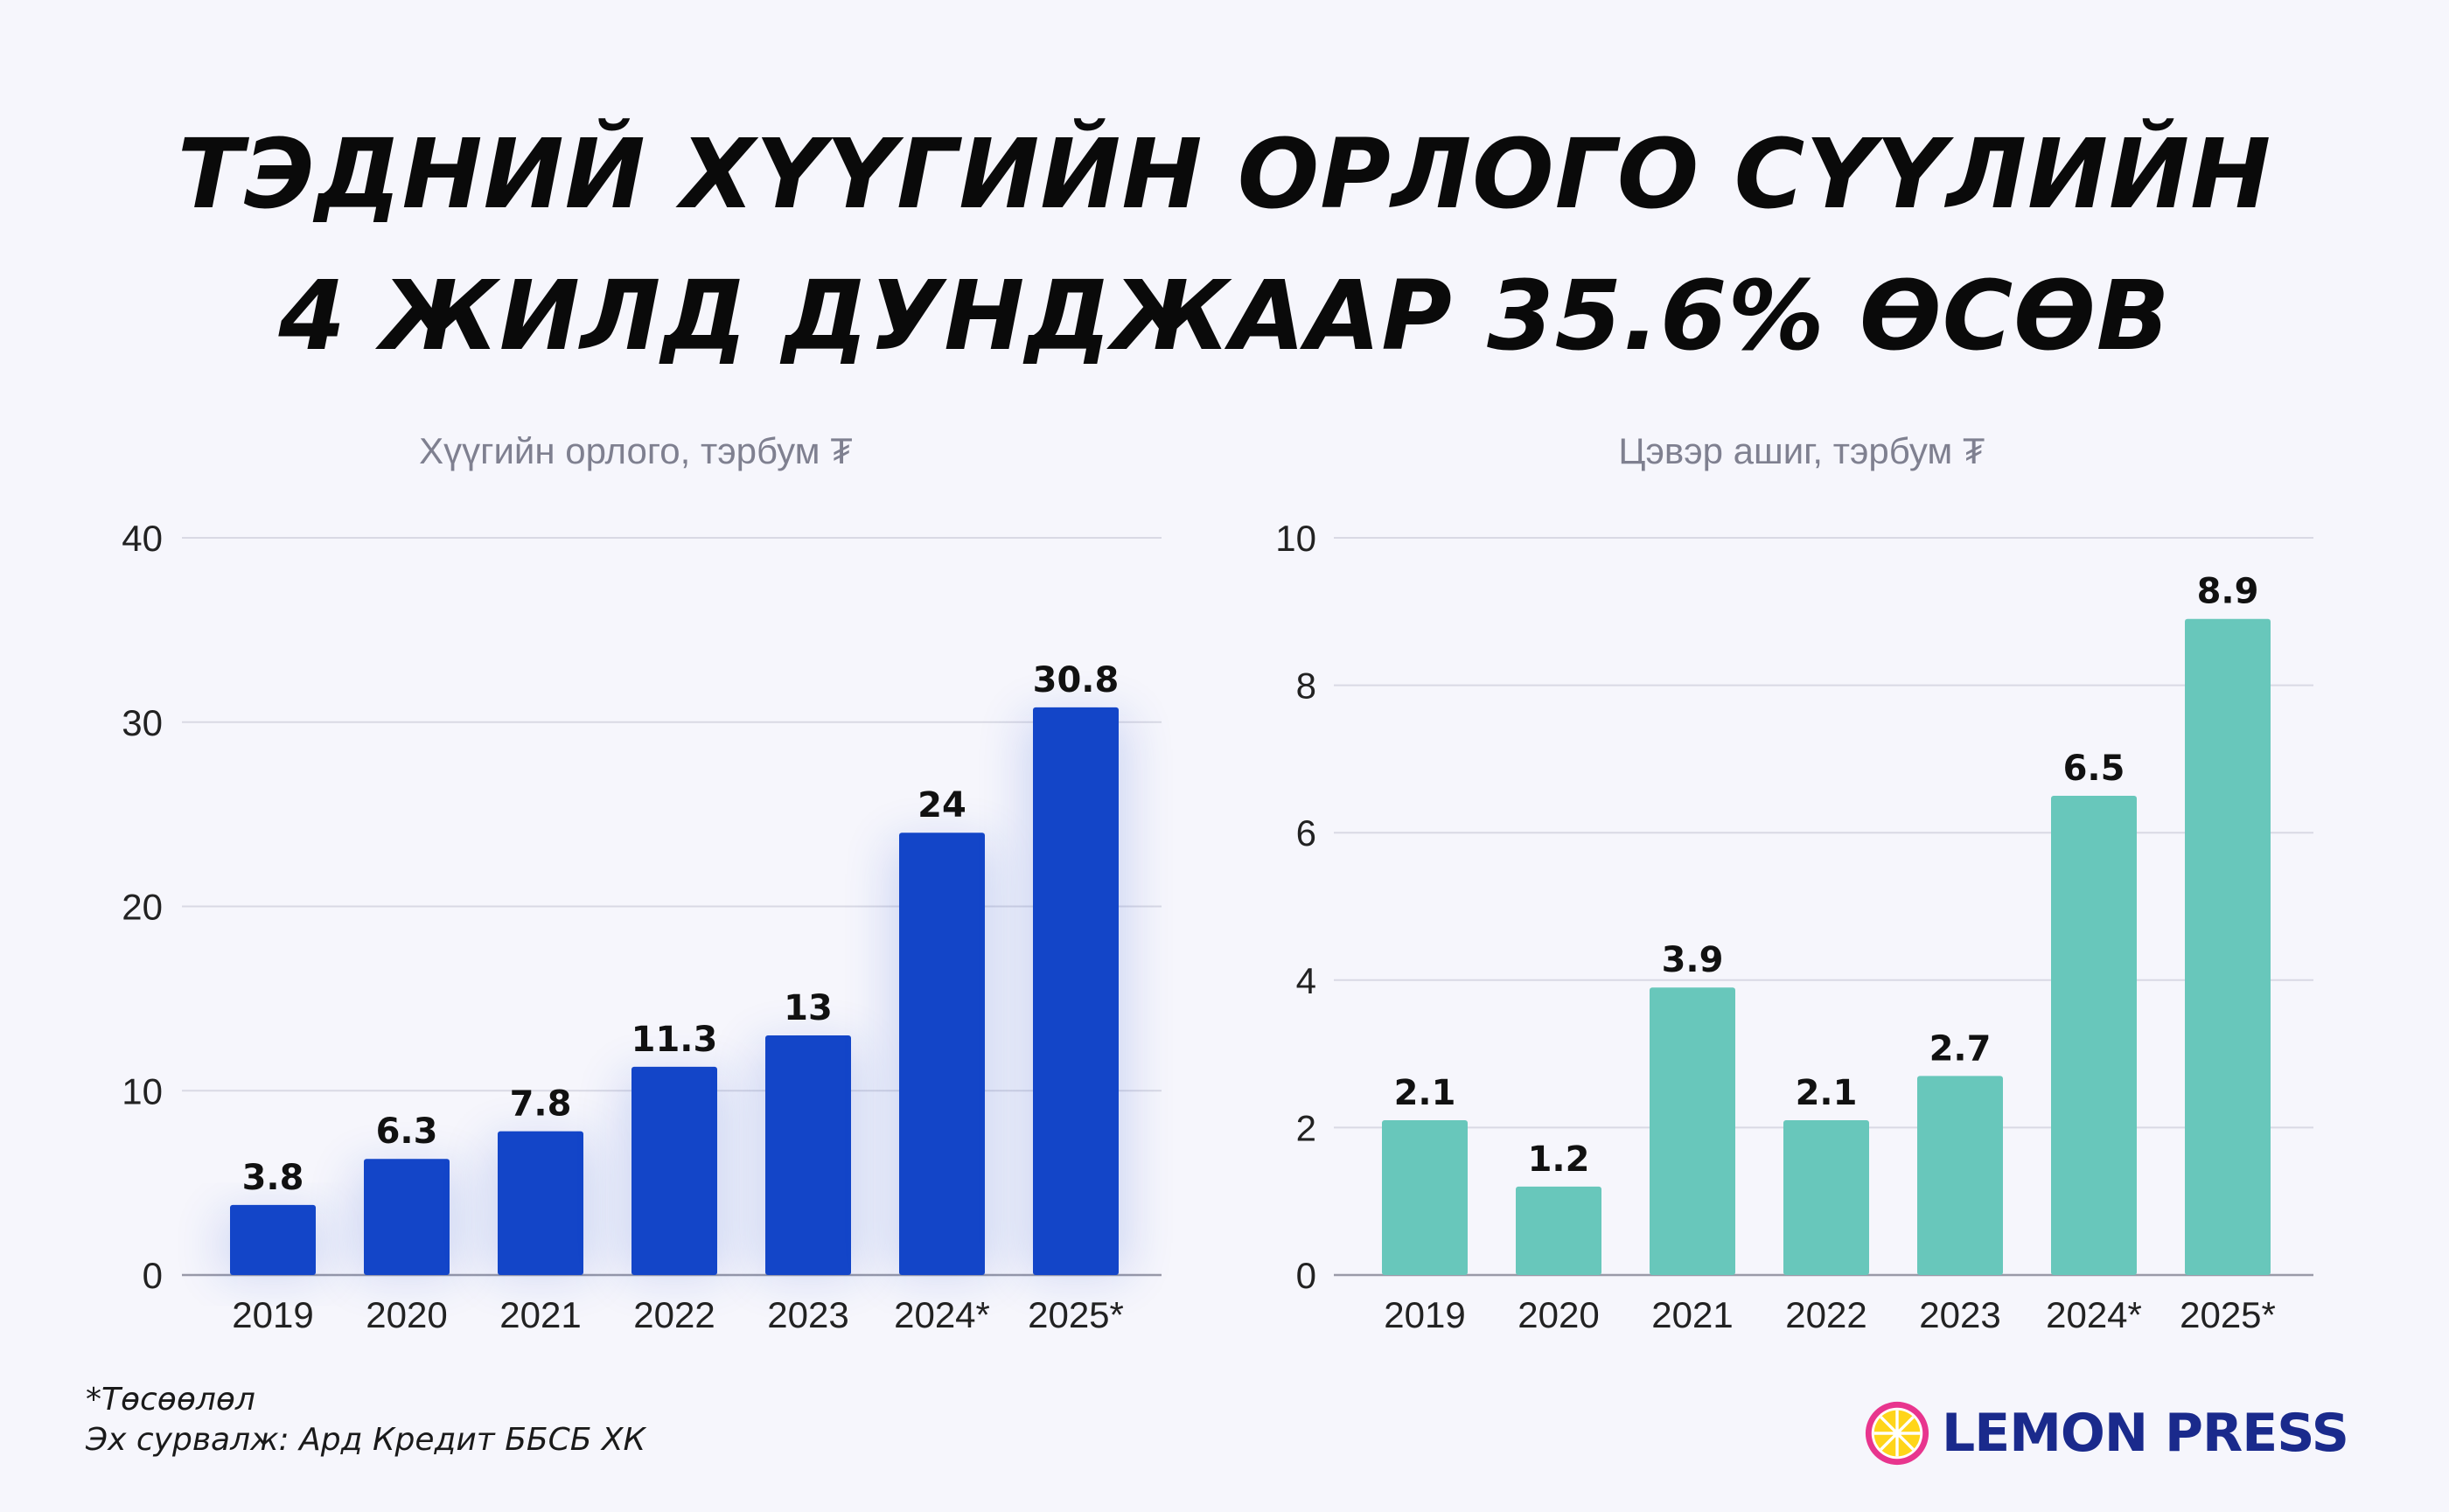 The height and width of the screenshot is (1512, 2449). What do you see at coordinates (2228, 592) in the screenshot?
I see `bar-value-label: 8.9` at bounding box center [2228, 592].